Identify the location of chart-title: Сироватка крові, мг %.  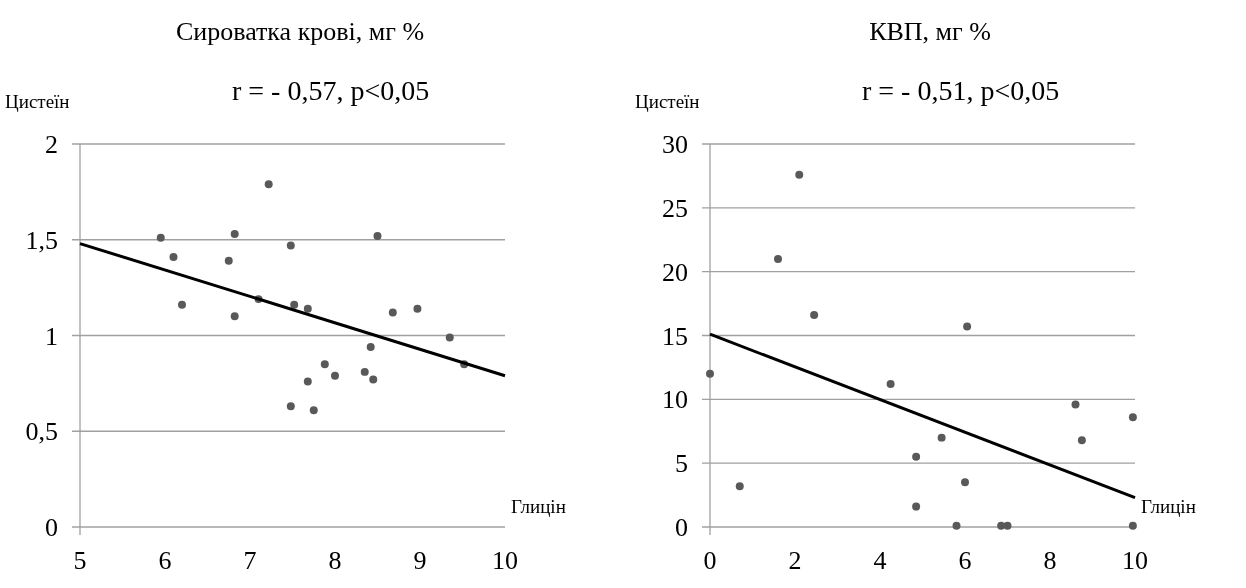
(300, 31).